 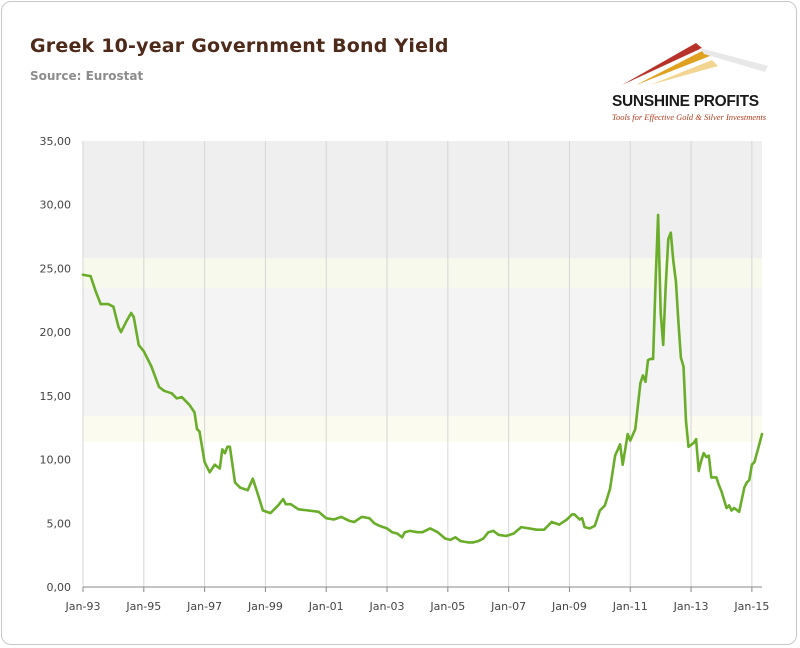 What do you see at coordinates (447, 606) in the screenshot?
I see `x-tick-label: Jan-05` at bounding box center [447, 606].